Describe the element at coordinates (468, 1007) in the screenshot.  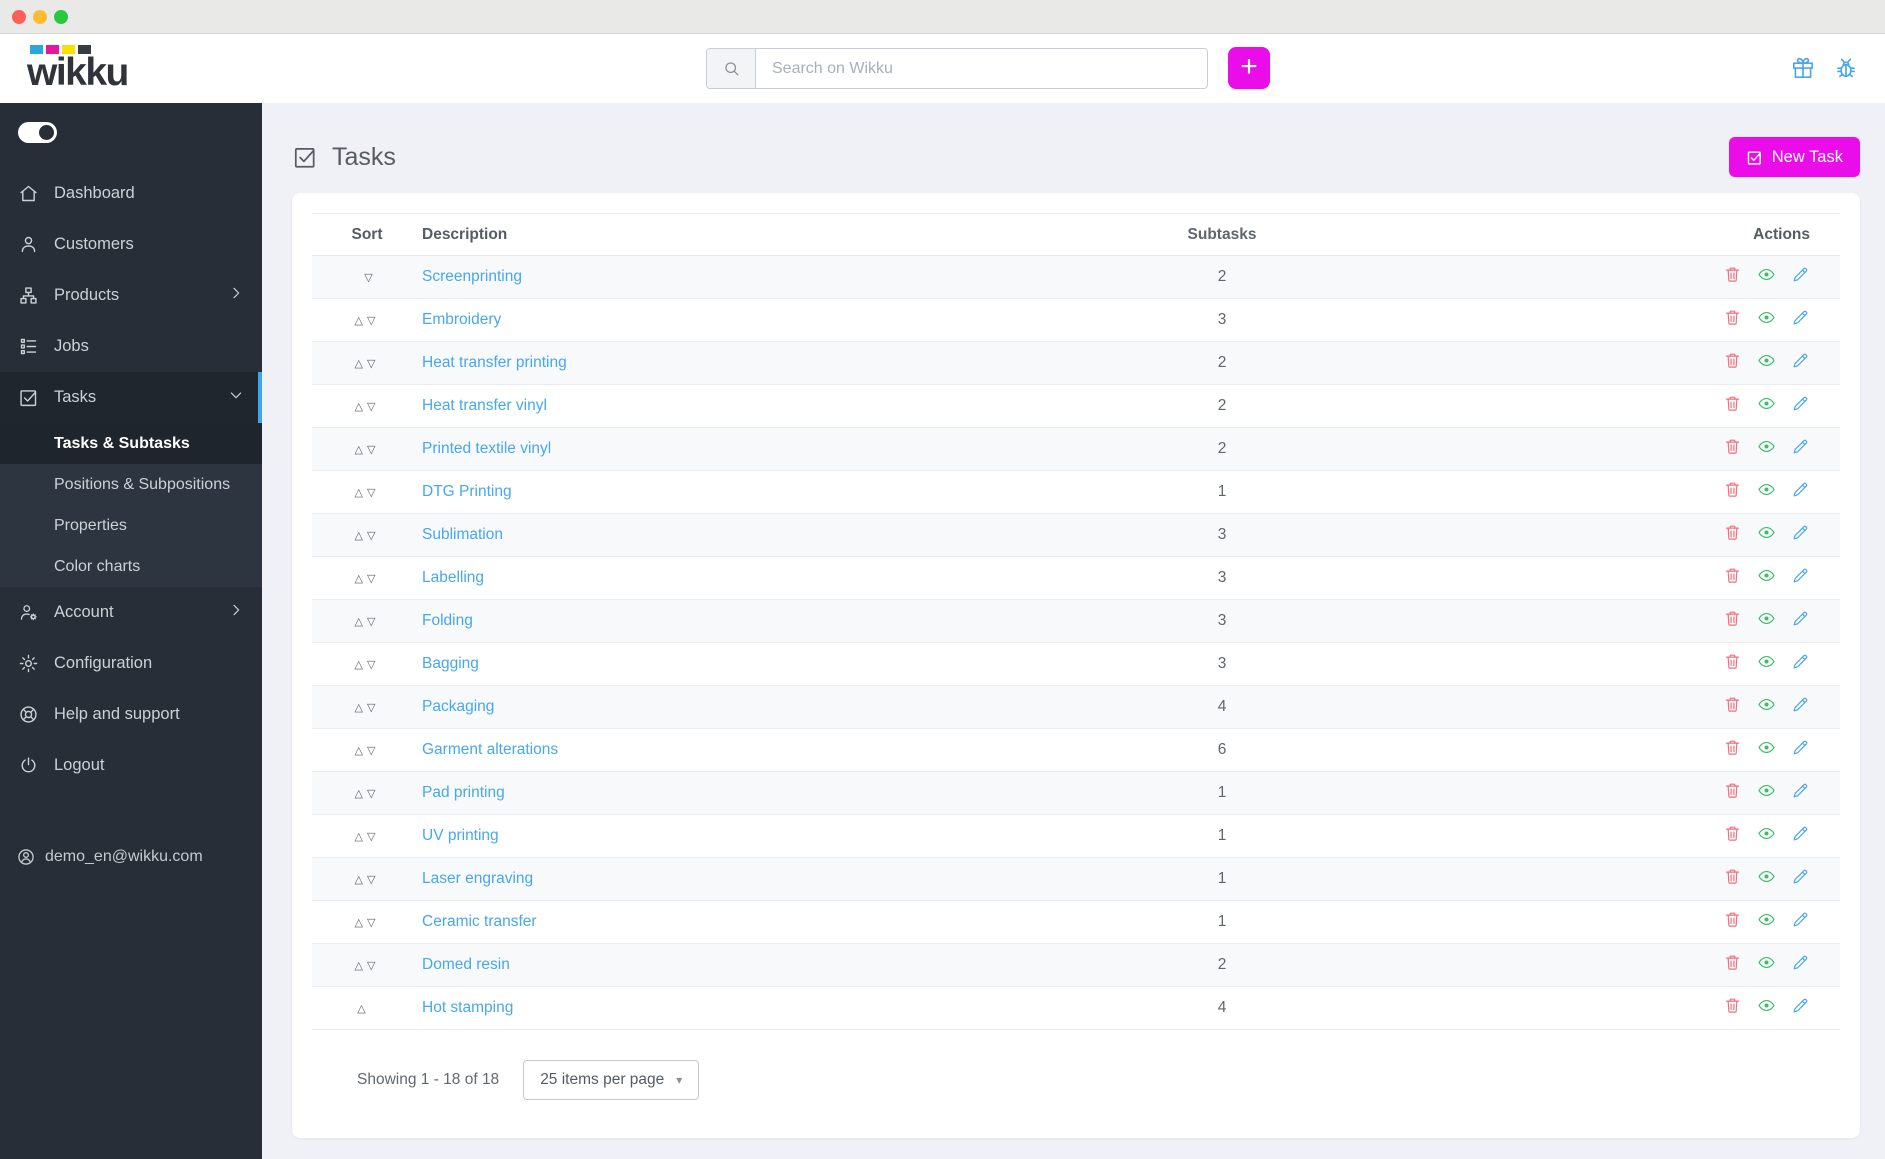
I see `task-link: Hot stamping` at that location.